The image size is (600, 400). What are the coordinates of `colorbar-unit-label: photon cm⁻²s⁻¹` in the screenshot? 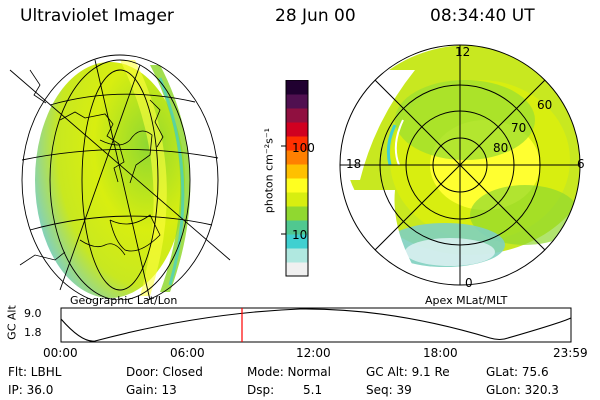 It's located at (269, 170).